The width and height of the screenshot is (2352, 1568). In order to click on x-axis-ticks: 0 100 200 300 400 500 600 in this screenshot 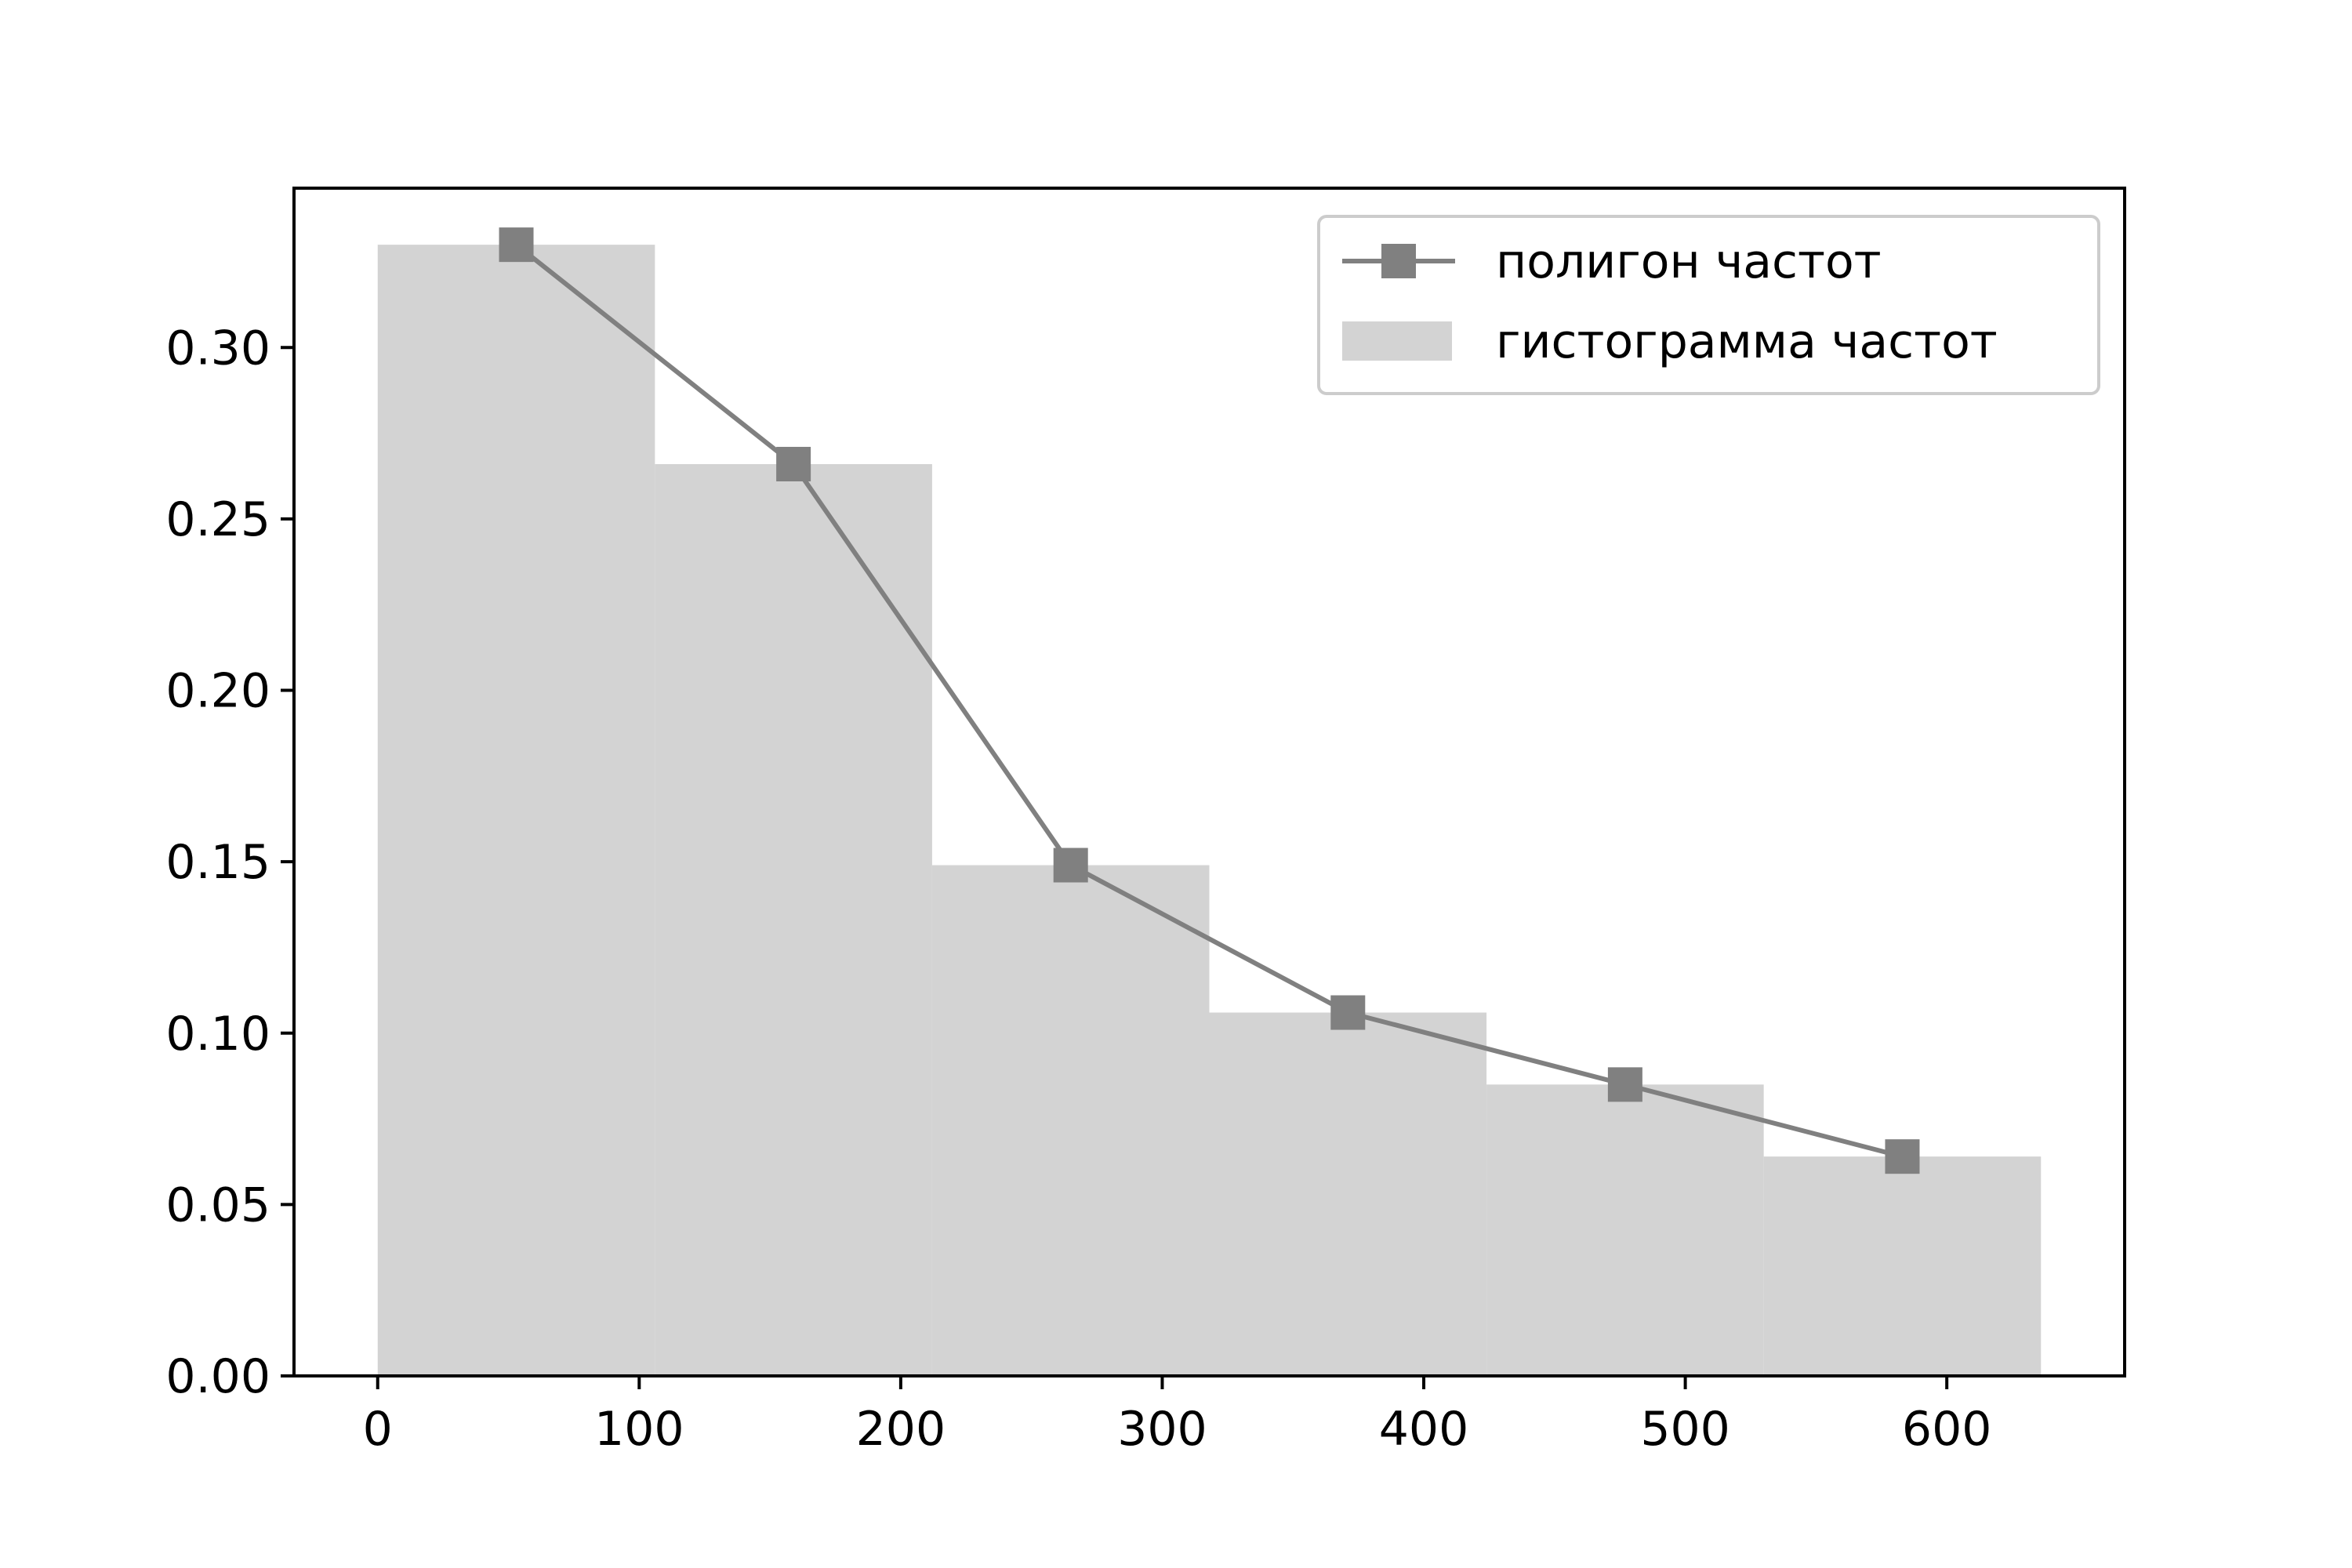, I will do `click(1177, 1416)`.